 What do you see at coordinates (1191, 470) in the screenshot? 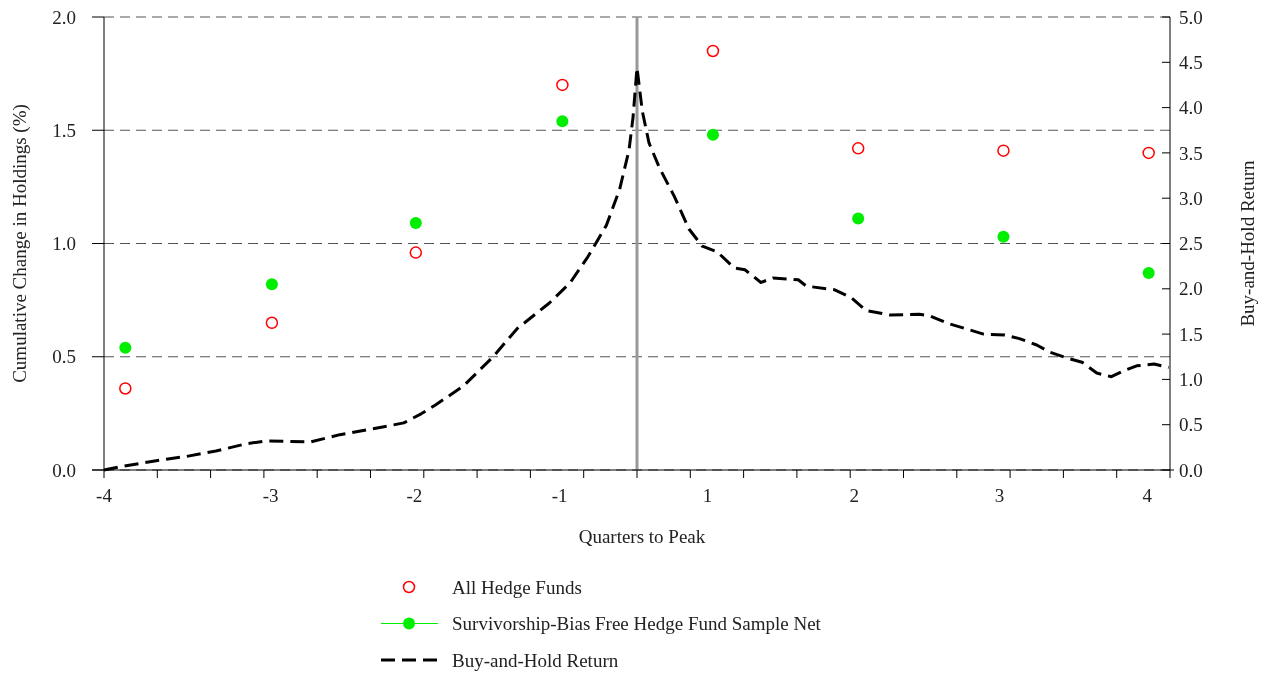
I see `y2-tick-label: 0.0` at bounding box center [1191, 470].